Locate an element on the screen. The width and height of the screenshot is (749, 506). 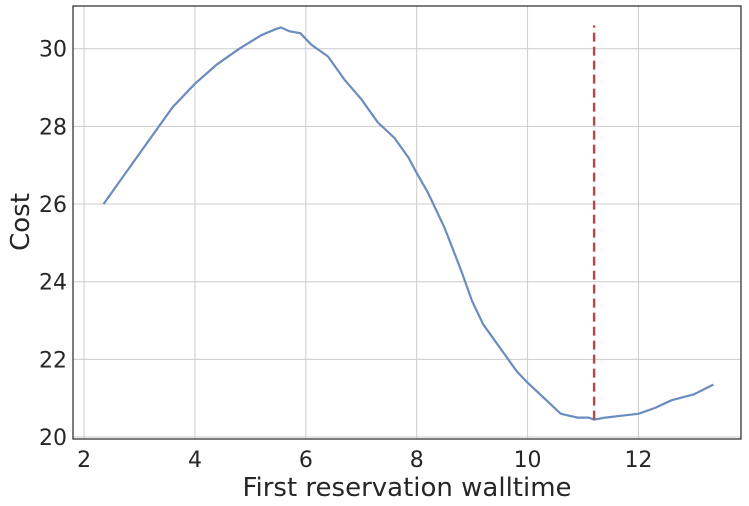
y-tick-label: 24 is located at coordinates (53, 283).